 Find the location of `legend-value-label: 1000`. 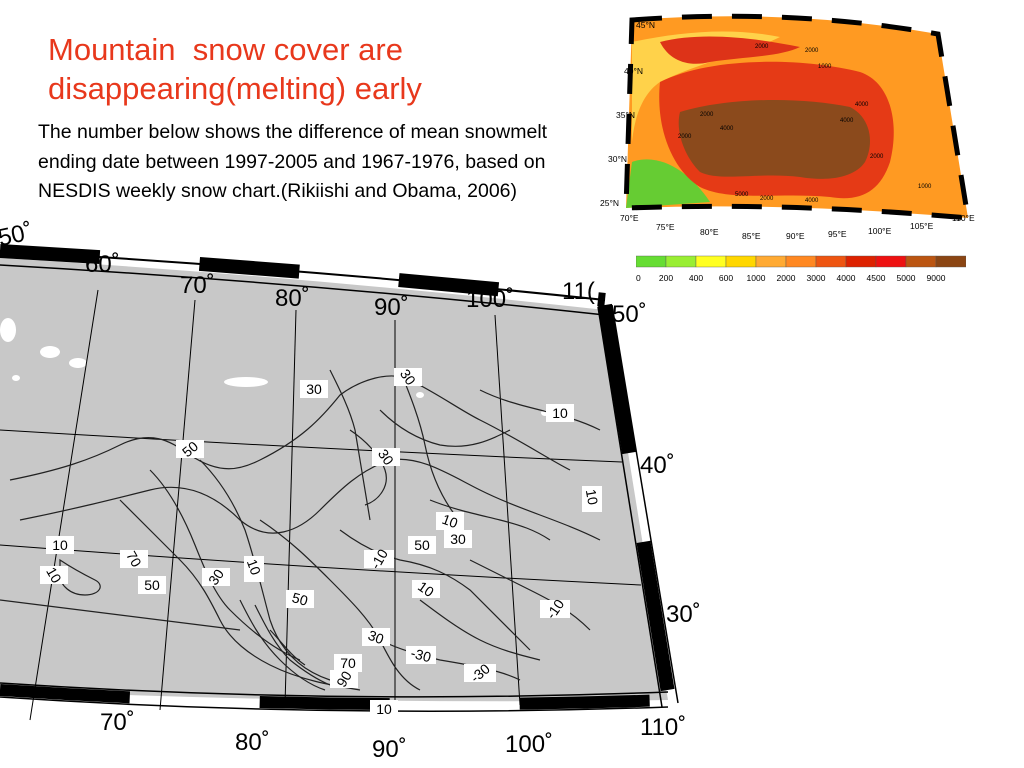

legend-value-label: 1000 is located at coordinates (756, 278).